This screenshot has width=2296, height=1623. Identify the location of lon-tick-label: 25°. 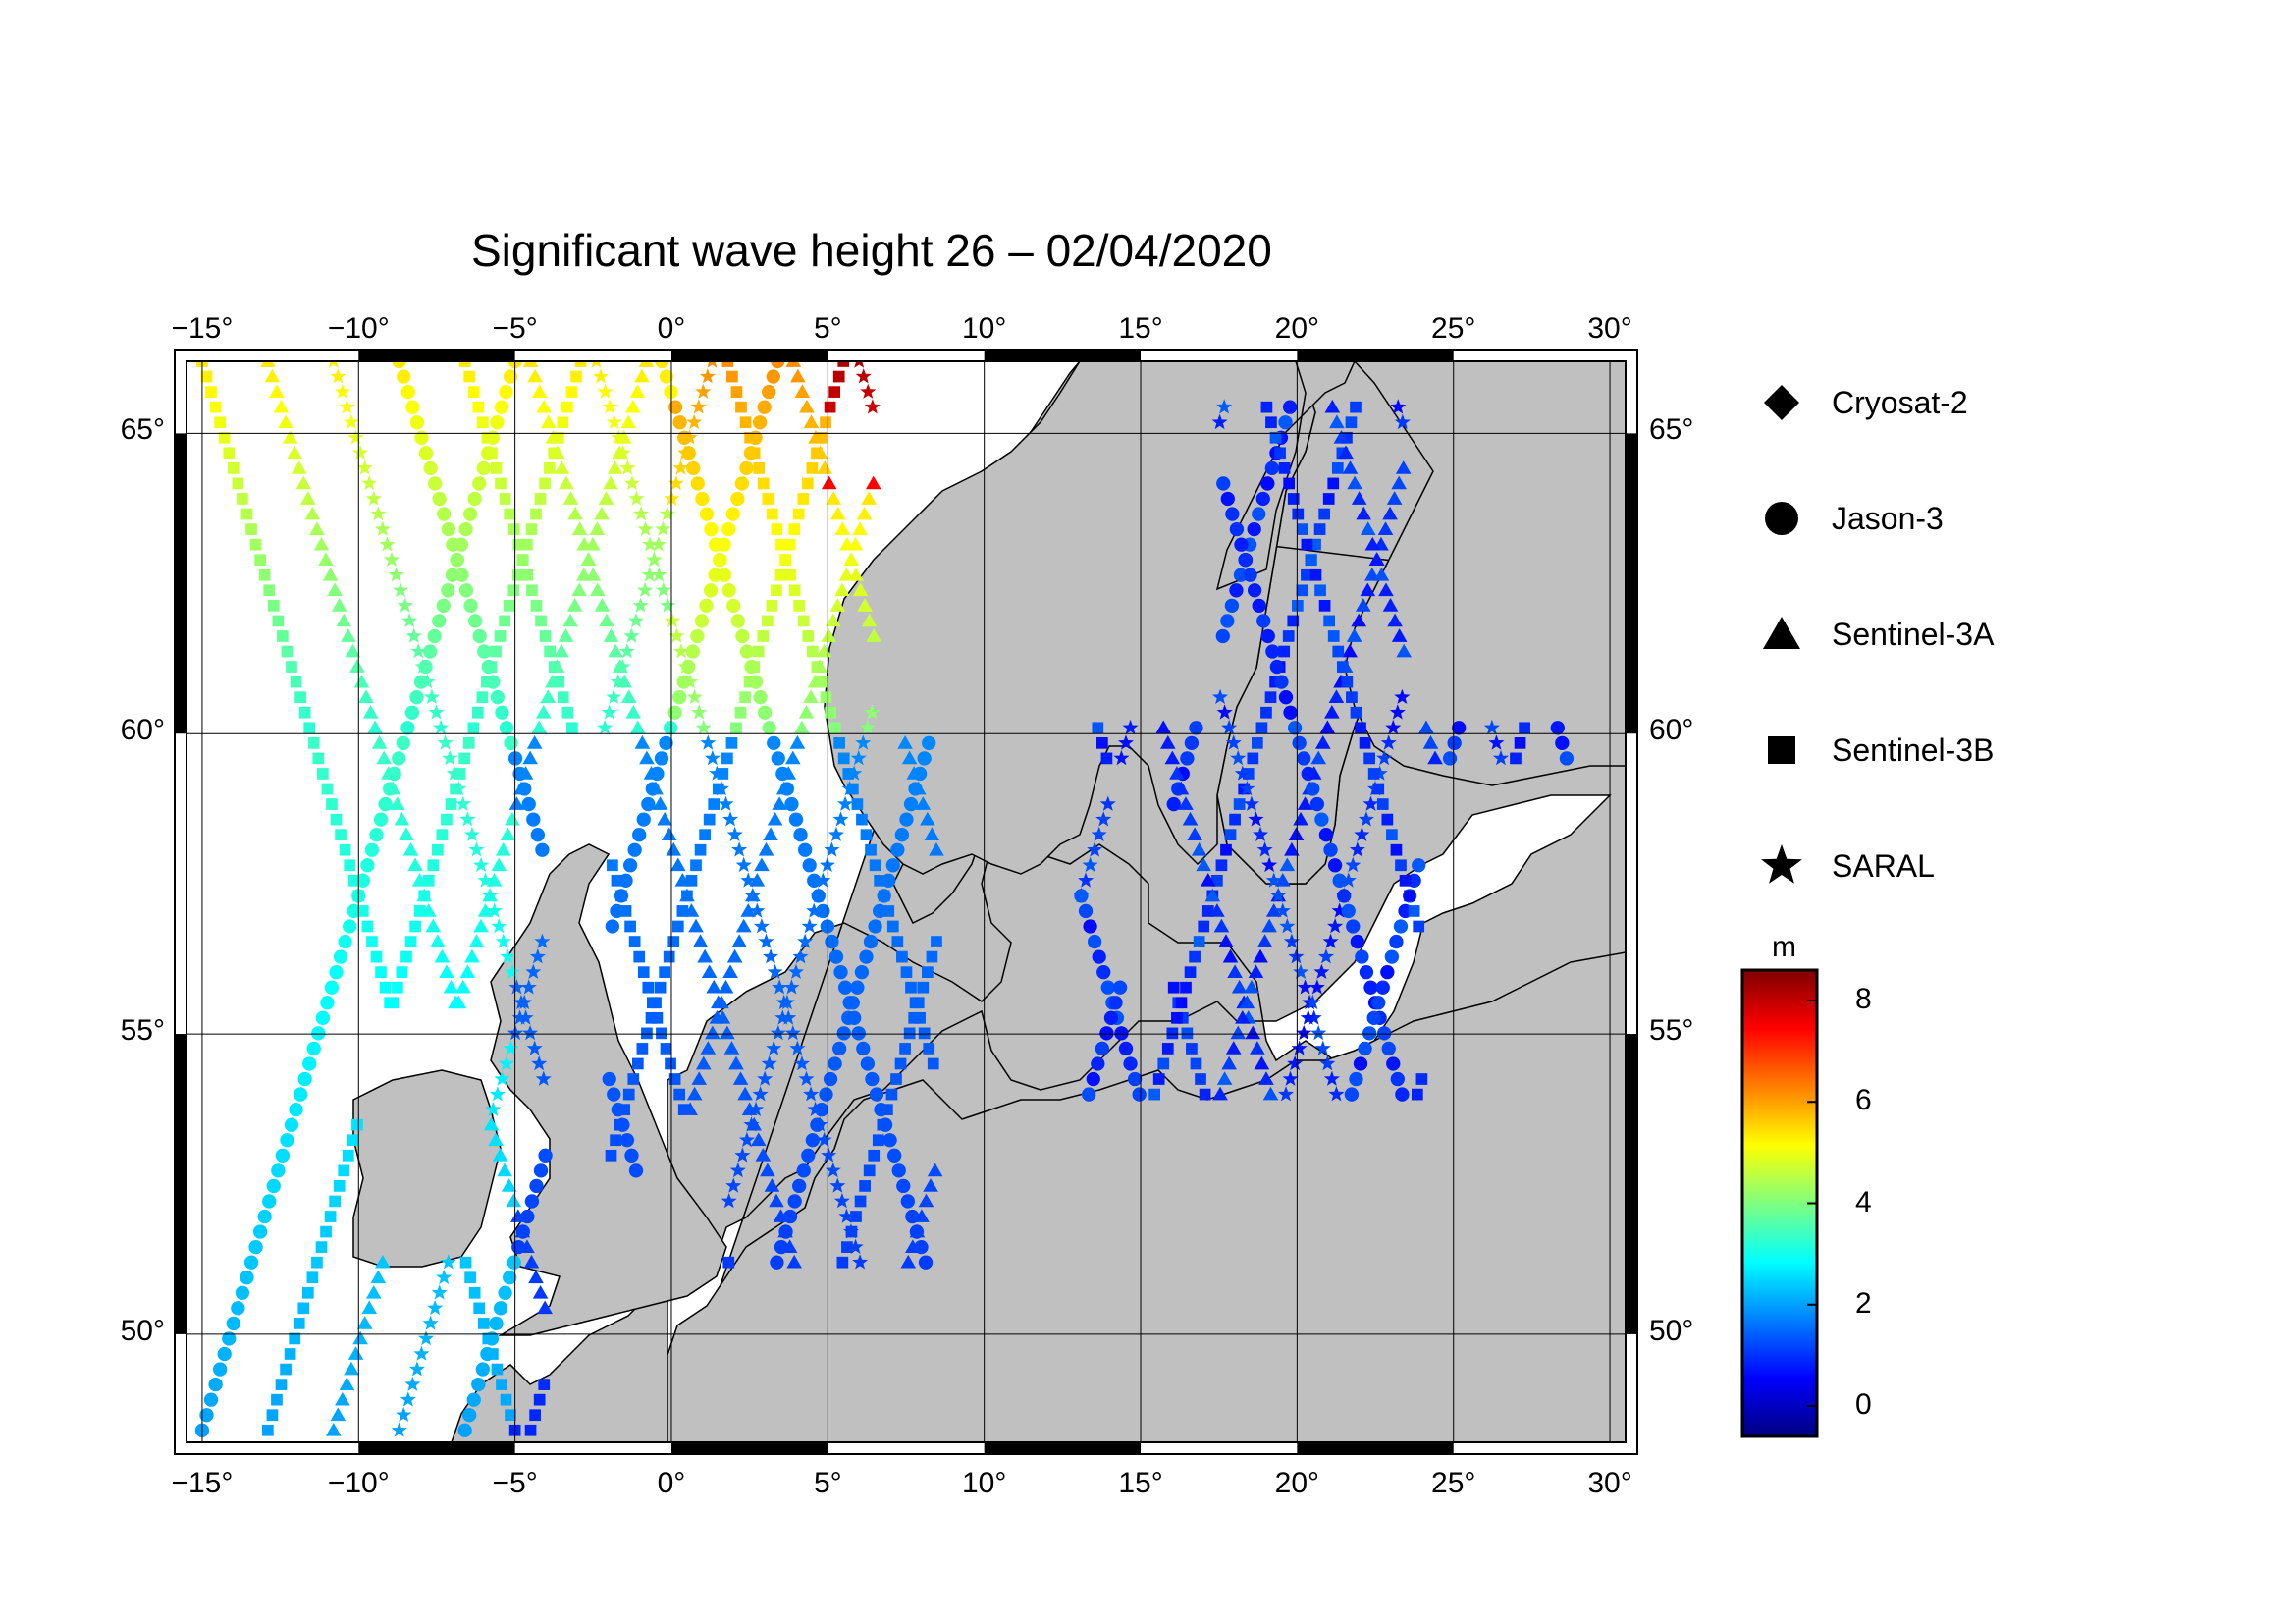
(1453, 328).